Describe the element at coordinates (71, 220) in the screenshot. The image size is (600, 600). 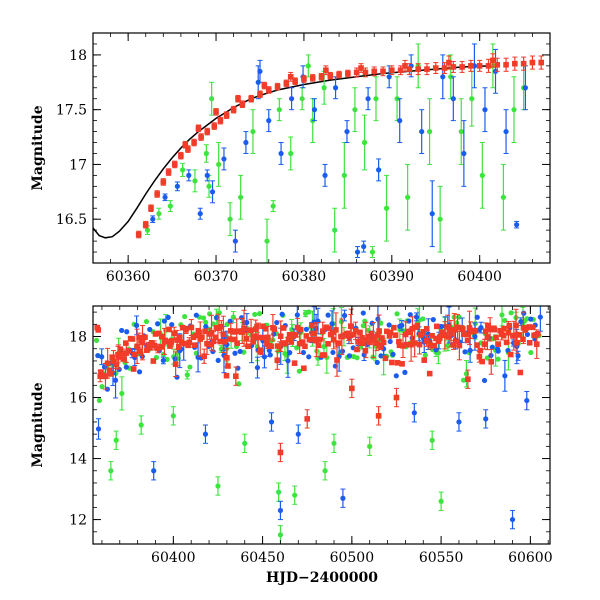
I see `y-tick-label: 16.5` at that location.